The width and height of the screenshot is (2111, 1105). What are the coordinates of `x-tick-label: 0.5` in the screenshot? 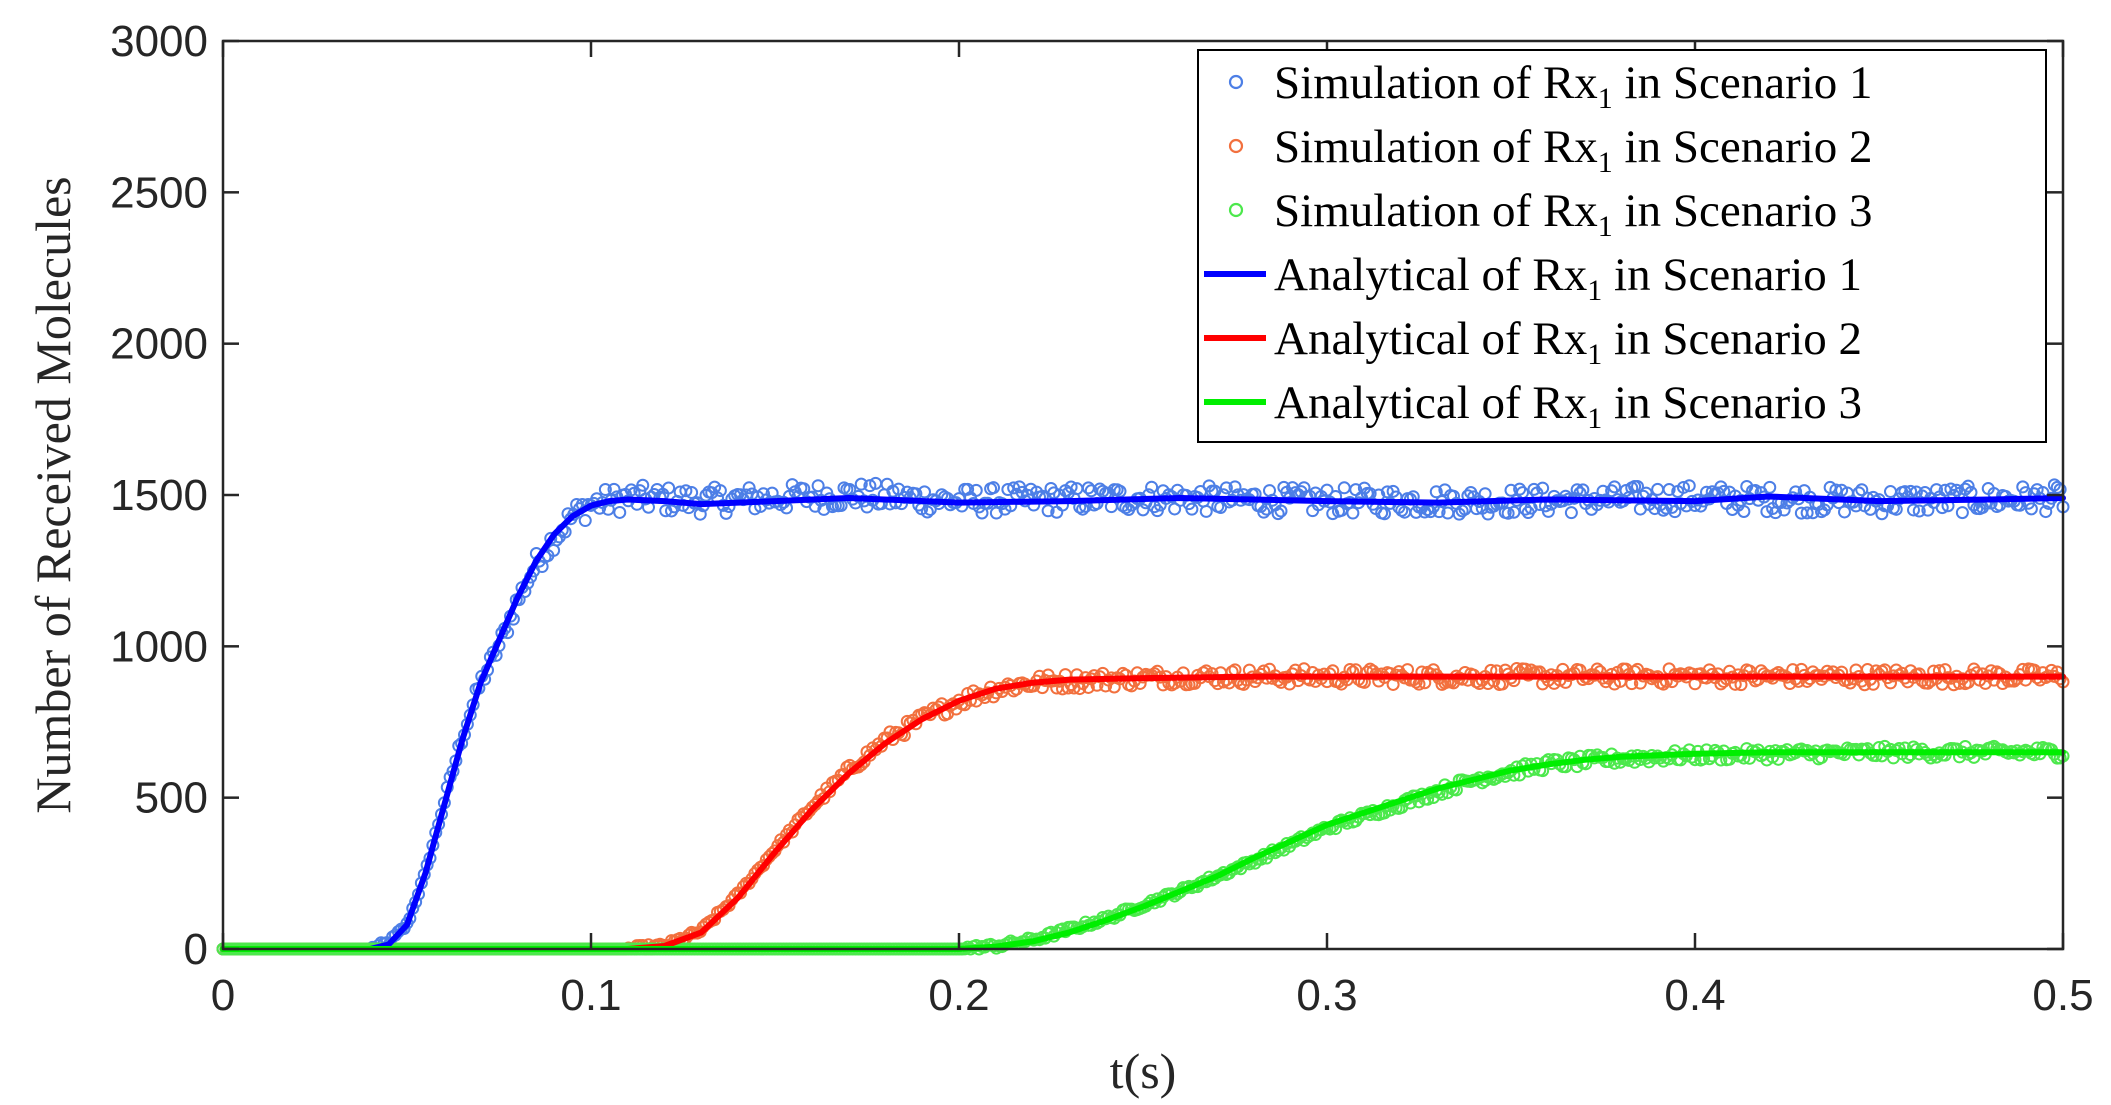 It's located at (2062, 995).